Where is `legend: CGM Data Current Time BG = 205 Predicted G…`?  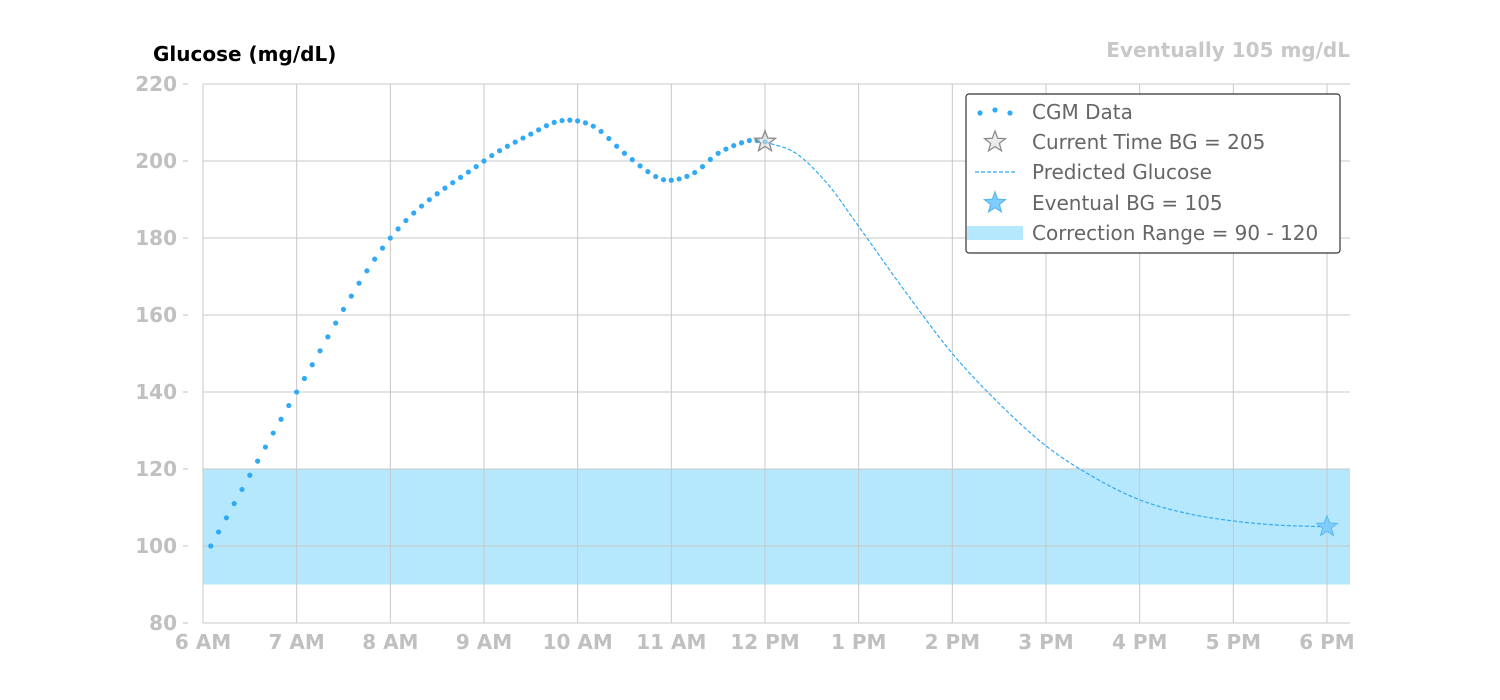
legend: CGM Data Current Time BG = 205 Predicted G… is located at coordinates (1153, 173).